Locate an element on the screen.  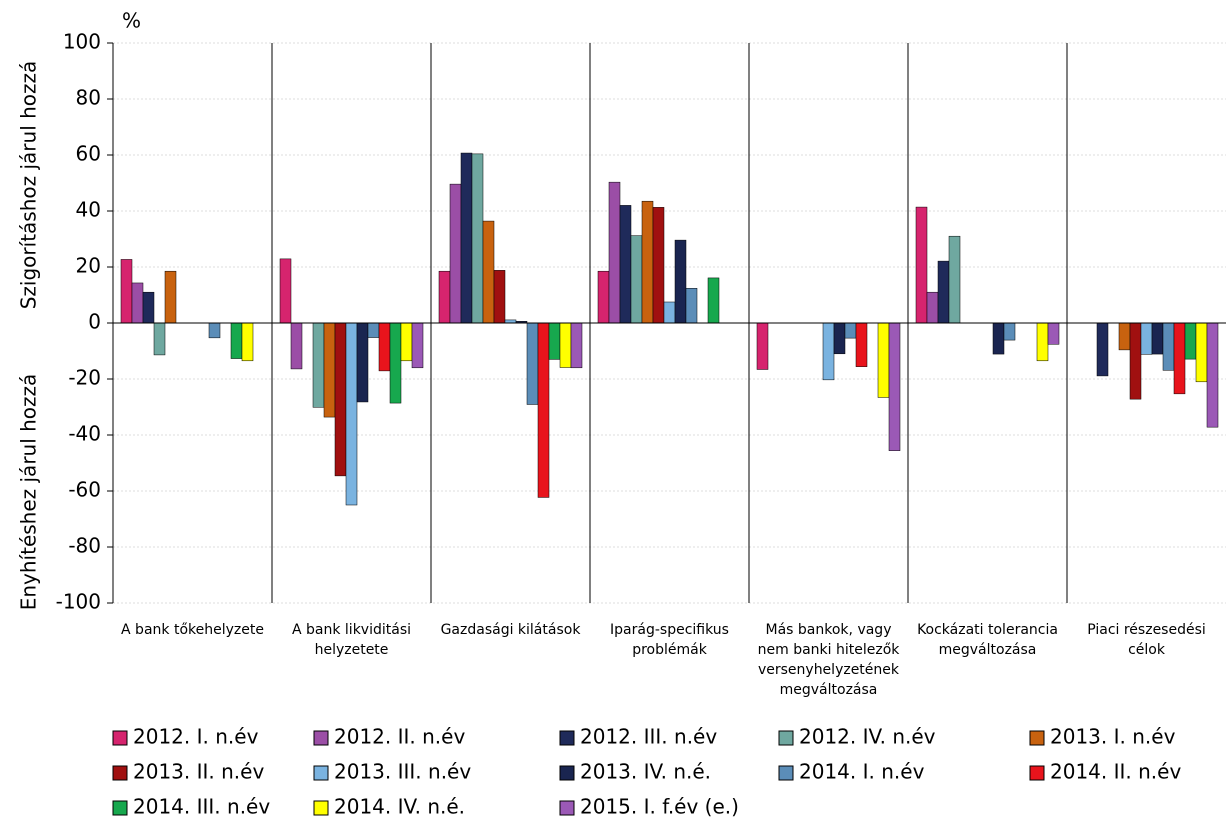
legend-label: 2012. II. n.év is located at coordinates (399, 737).